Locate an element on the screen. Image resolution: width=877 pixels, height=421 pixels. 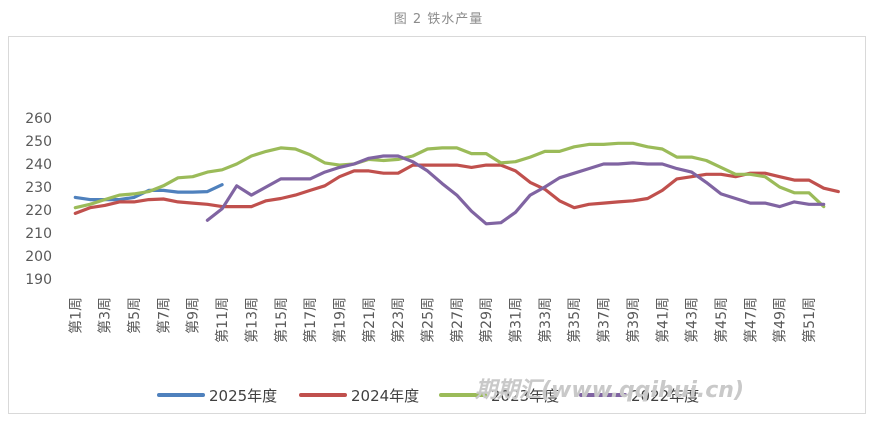
y-tick-label: 190 is located at coordinates (38, 280).